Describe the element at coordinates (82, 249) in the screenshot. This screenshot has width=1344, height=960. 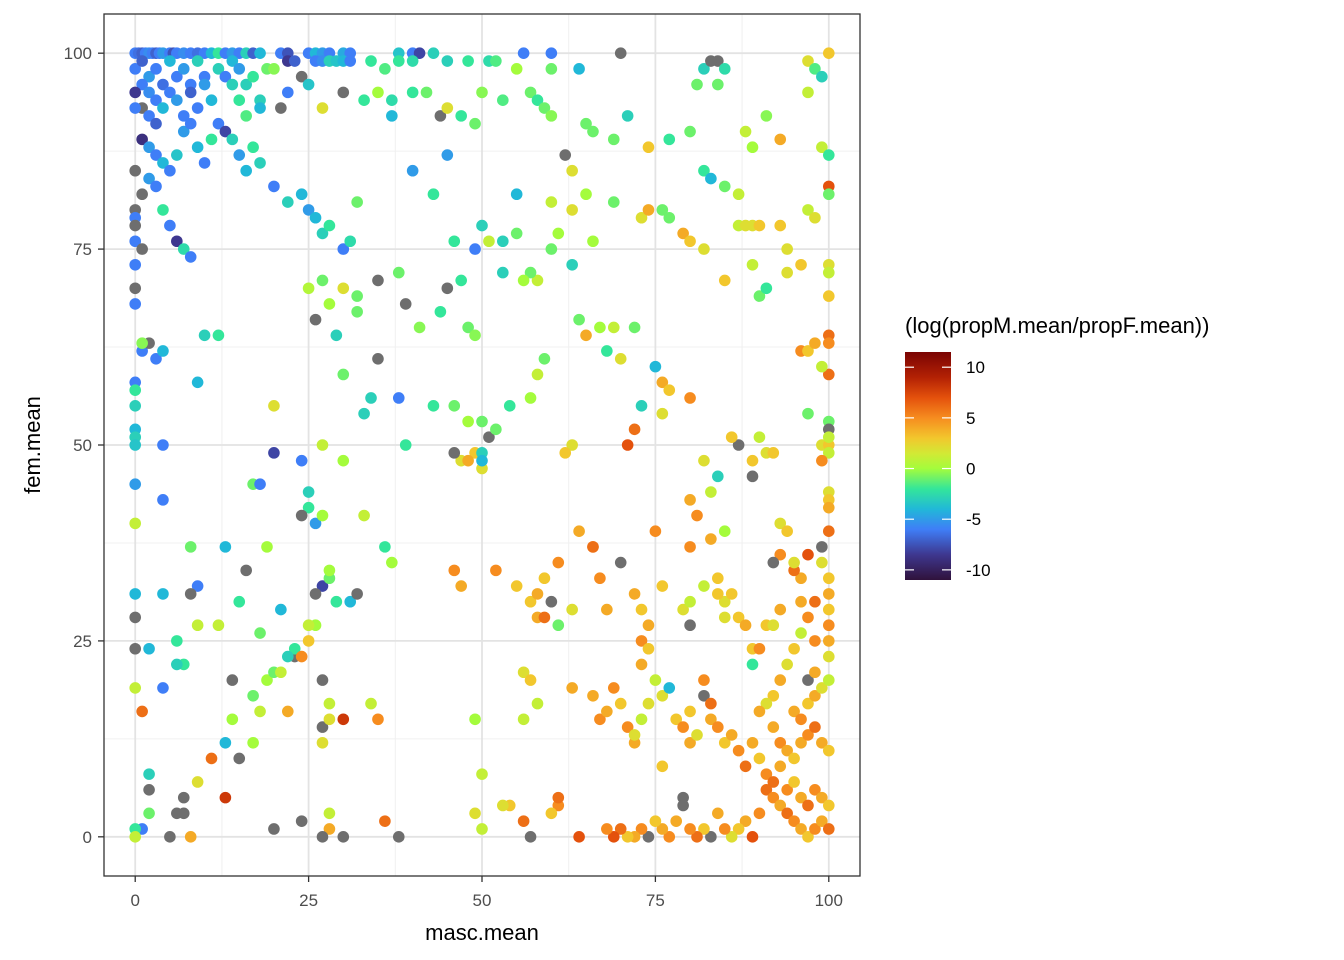
I see `y-tick-label: 75` at that location.